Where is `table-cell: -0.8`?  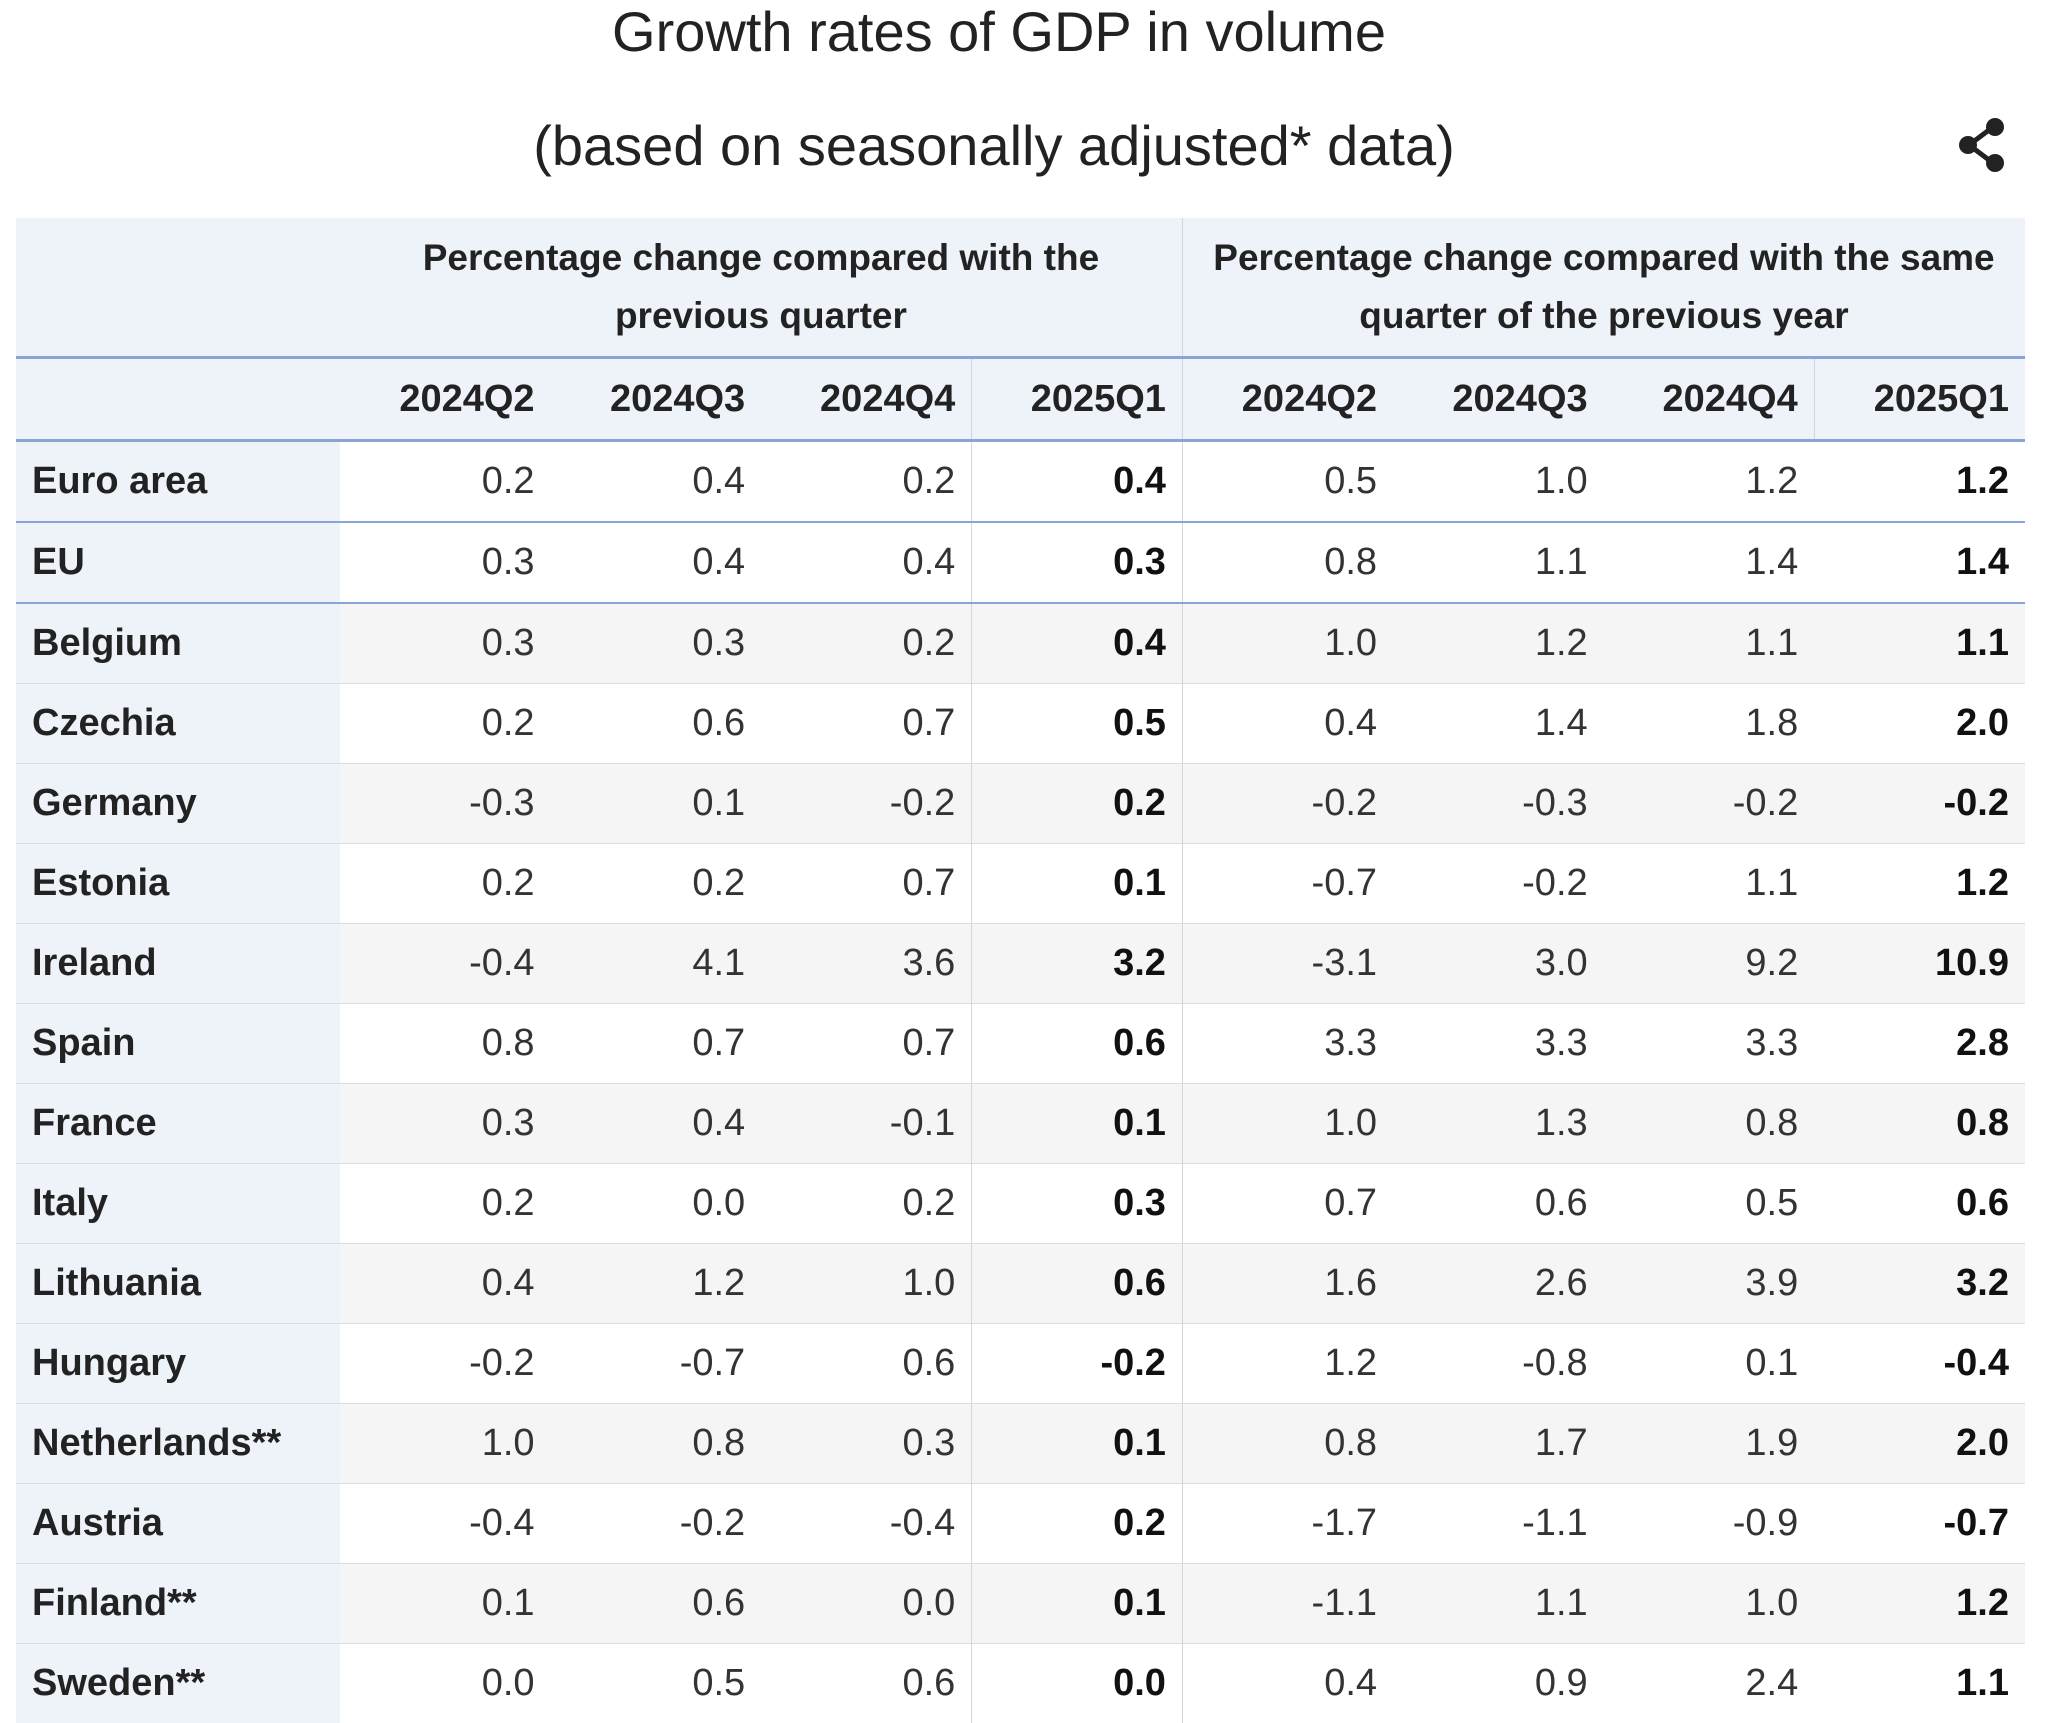 table-cell: -0.8 is located at coordinates (1498, 1364).